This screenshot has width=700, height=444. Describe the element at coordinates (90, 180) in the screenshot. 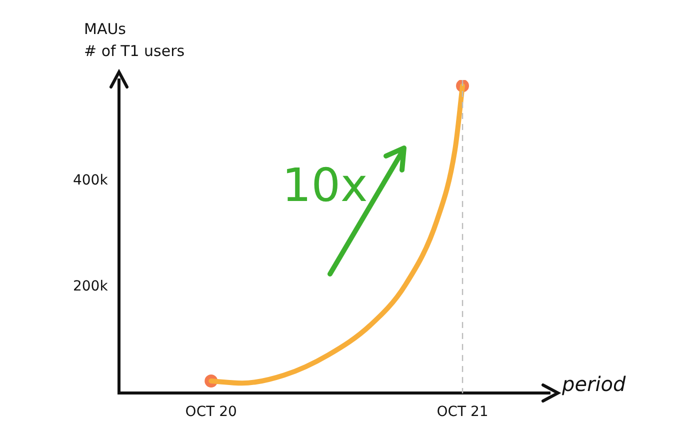

I see `y-tick-label: 400k` at that location.